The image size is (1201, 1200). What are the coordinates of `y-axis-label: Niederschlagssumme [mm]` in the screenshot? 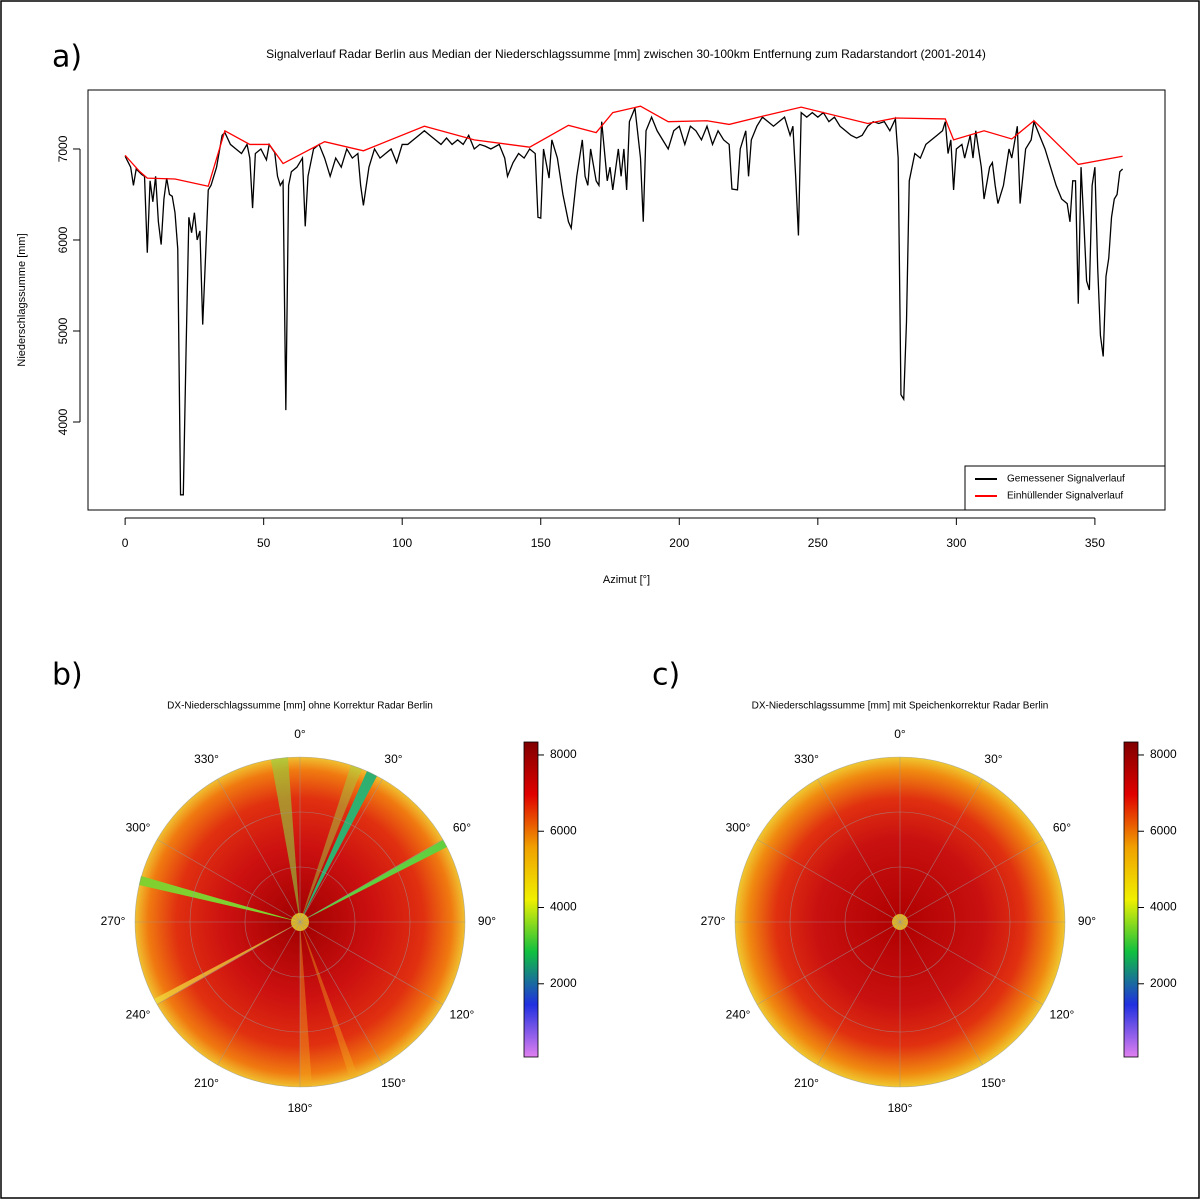 It's located at (22, 299).